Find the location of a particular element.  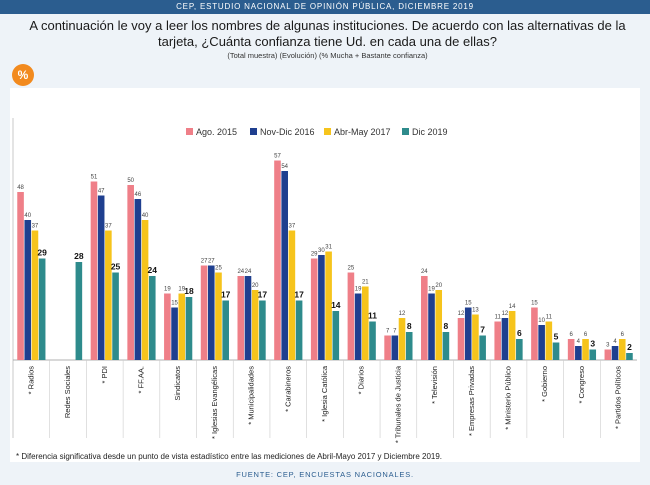

data-label: 57 is located at coordinates (277, 157).